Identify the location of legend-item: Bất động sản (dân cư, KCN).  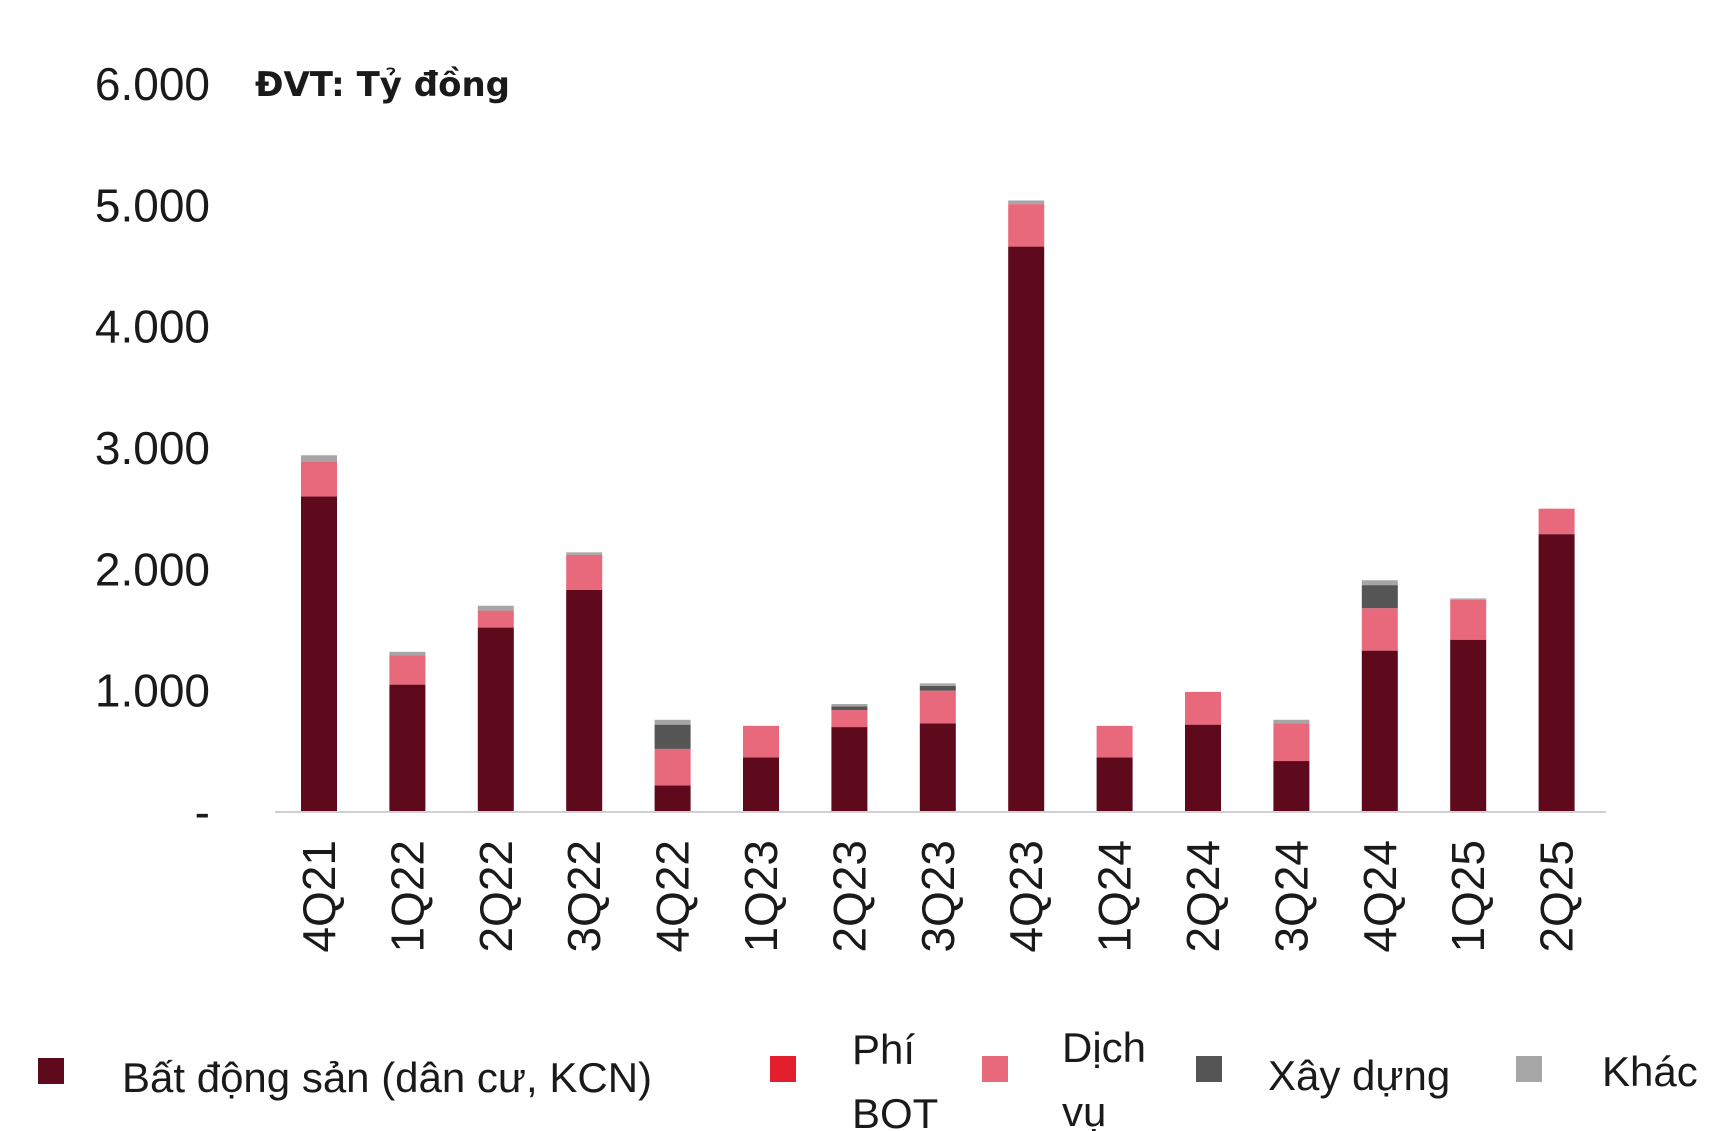
(345, 1077).